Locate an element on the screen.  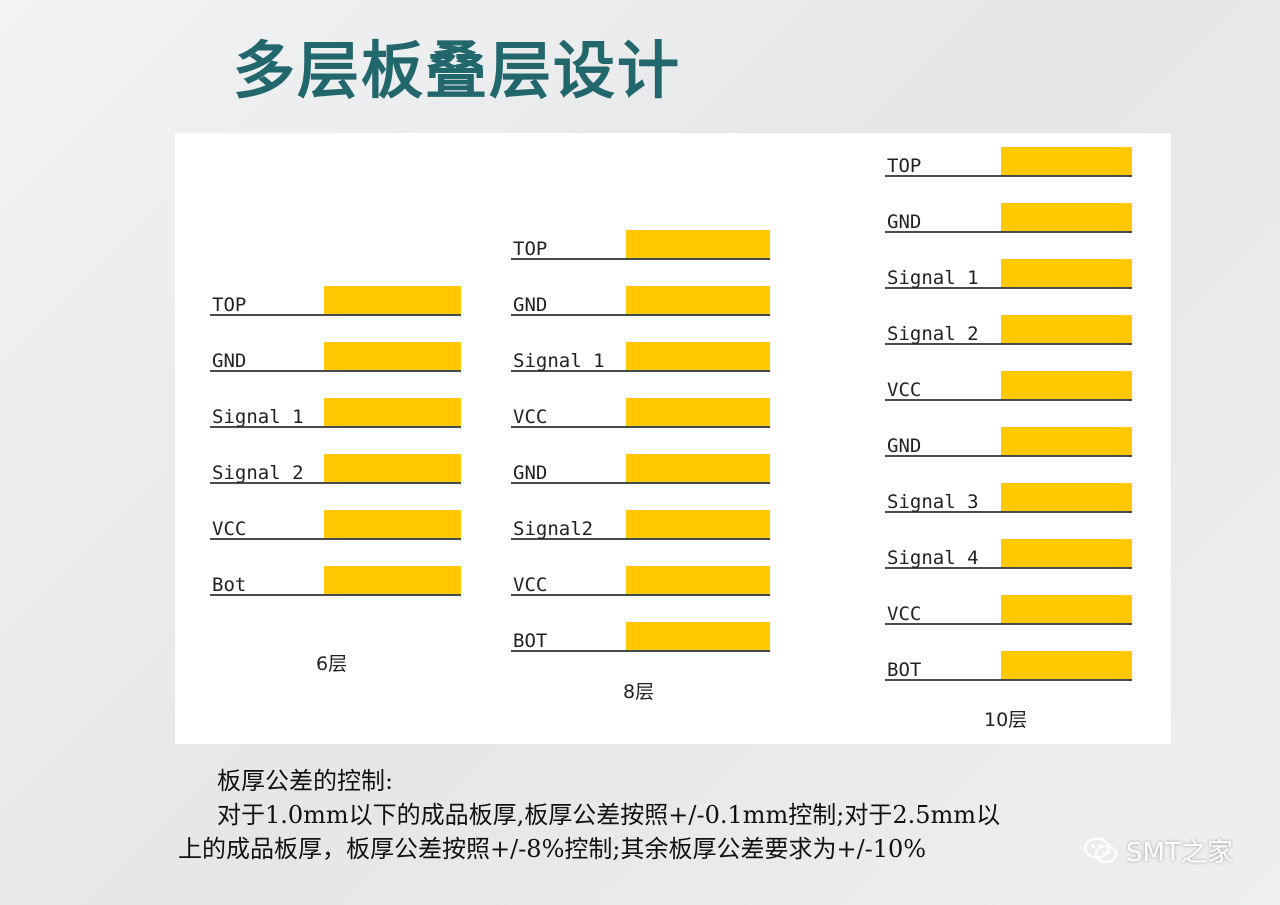
stack-caption: 10层 is located at coordinates (1006, 720).